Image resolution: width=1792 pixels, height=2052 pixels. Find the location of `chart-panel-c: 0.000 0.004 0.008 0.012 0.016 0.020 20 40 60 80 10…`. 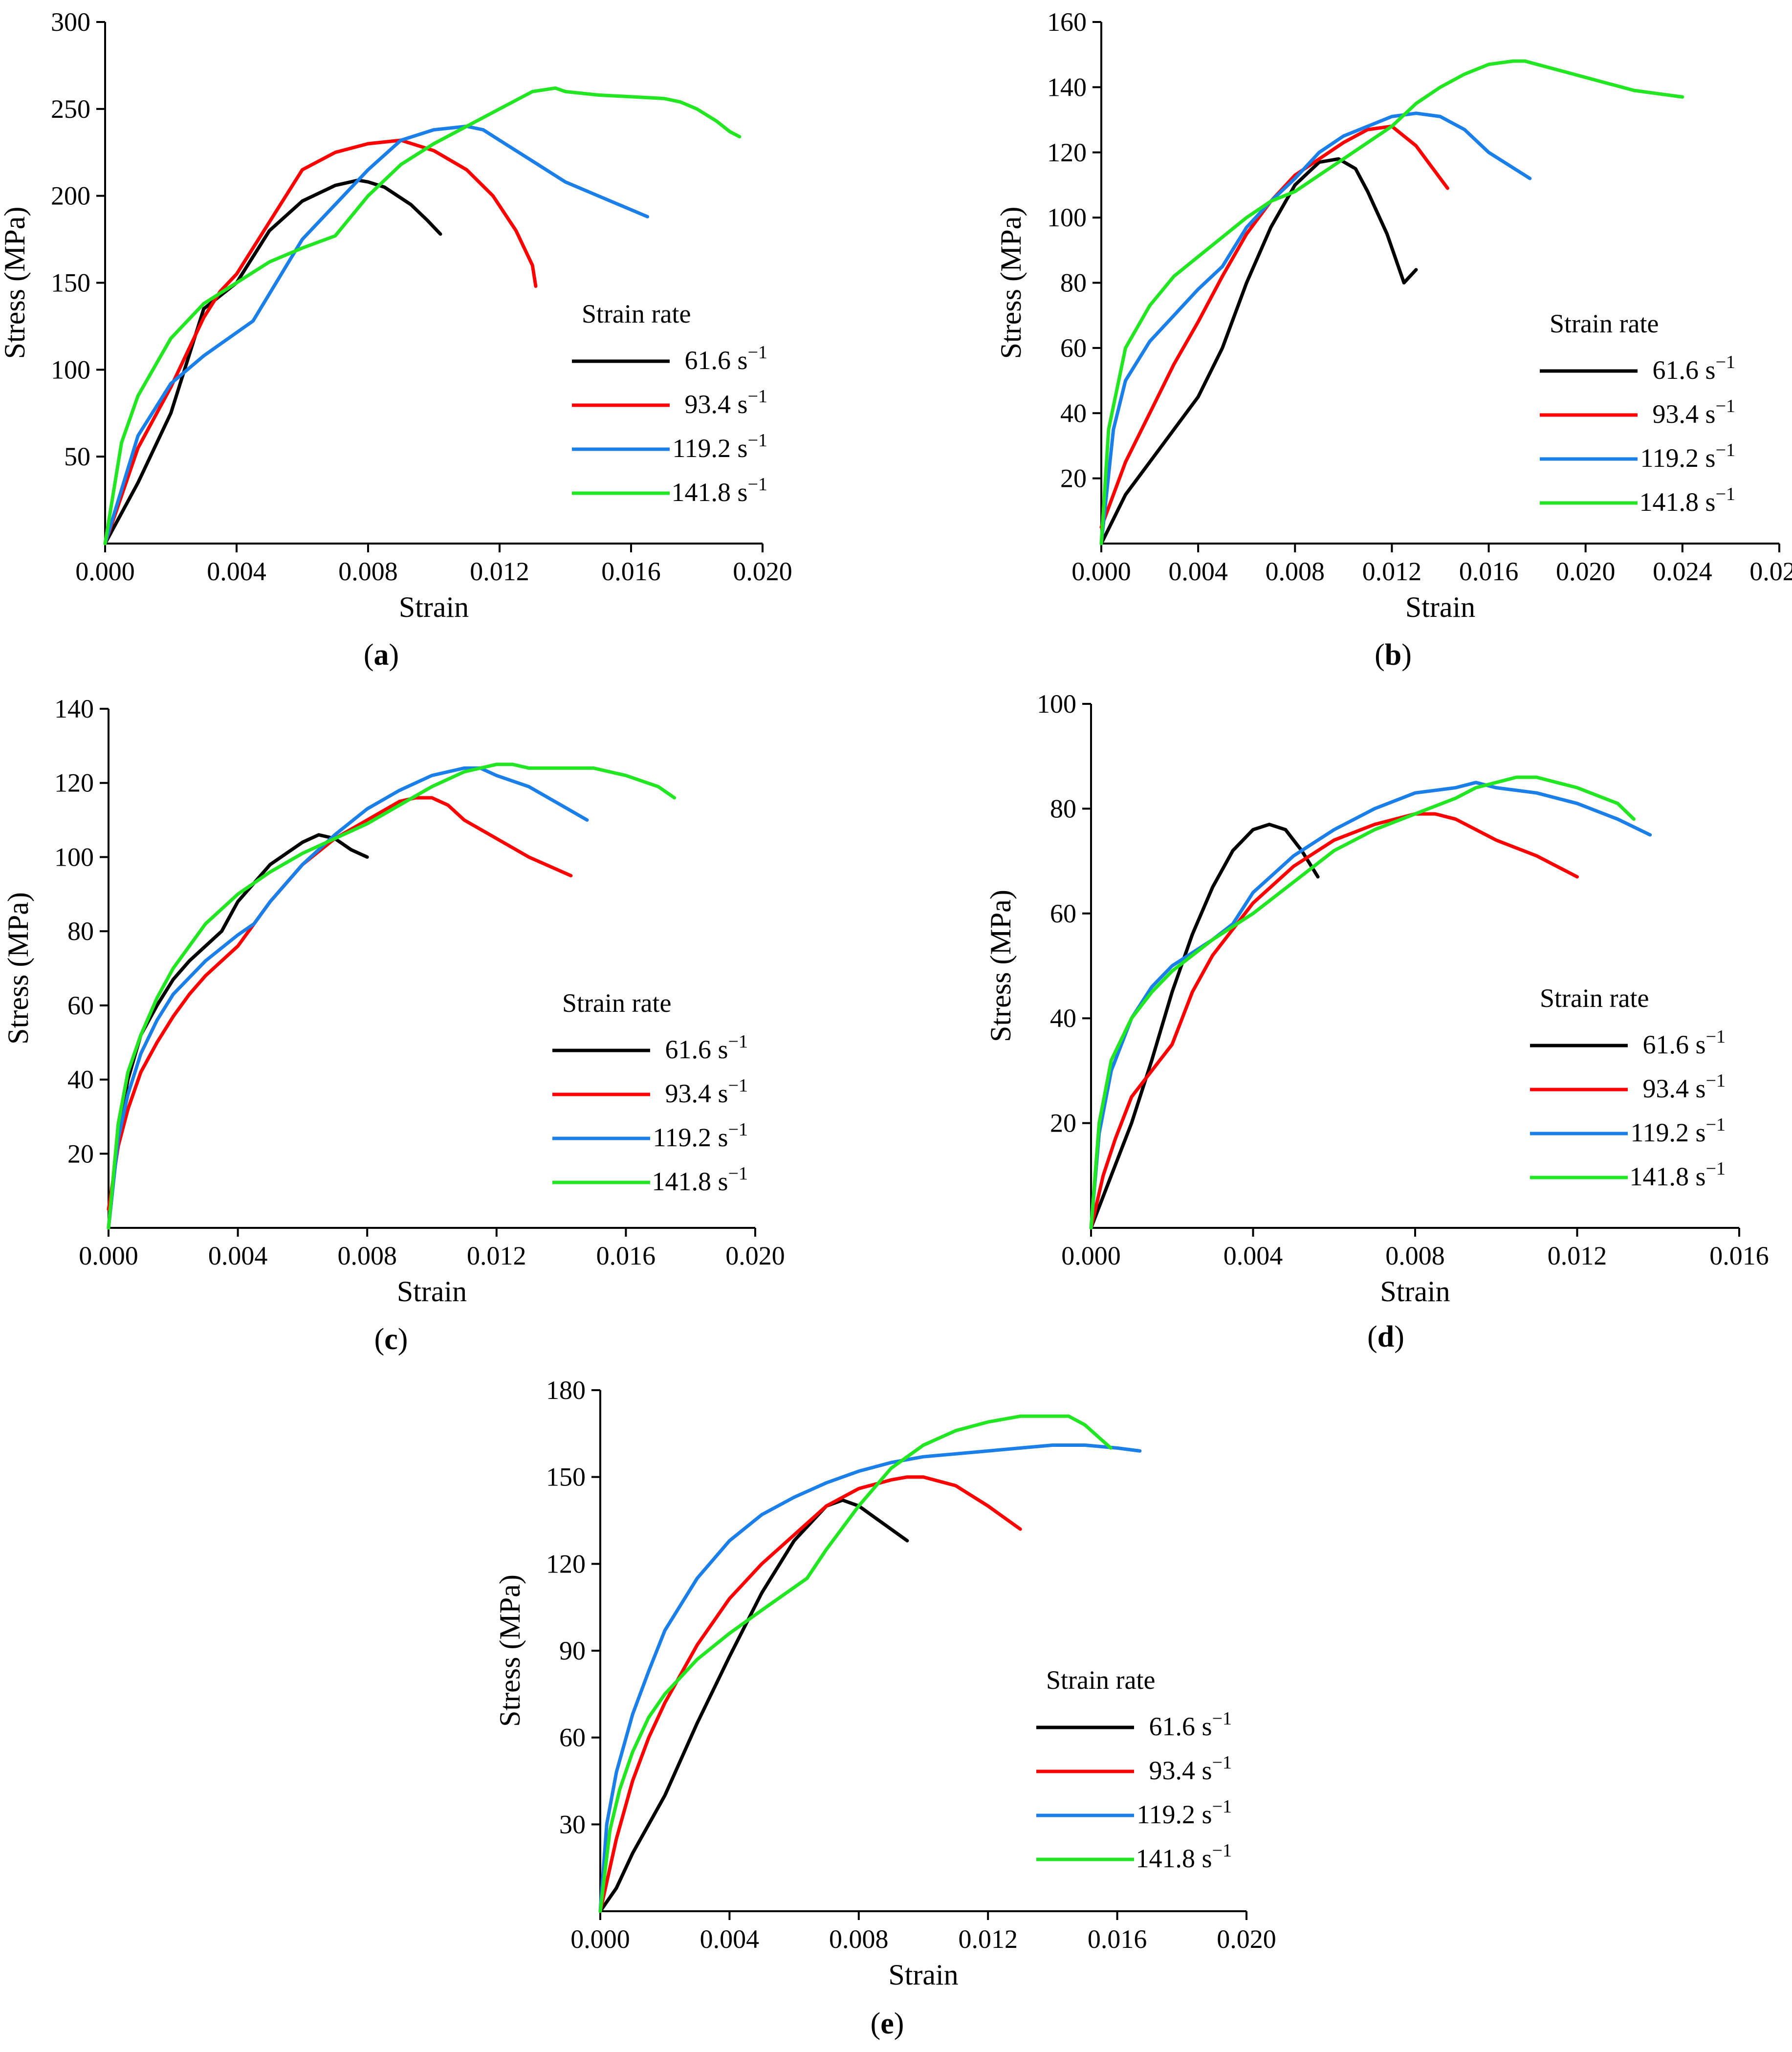

chart-panel-c: 0.000 0.004 0.008 0.012 0.016 0.020 20 40 60 80 10… is located at coordinates (393, 1025).